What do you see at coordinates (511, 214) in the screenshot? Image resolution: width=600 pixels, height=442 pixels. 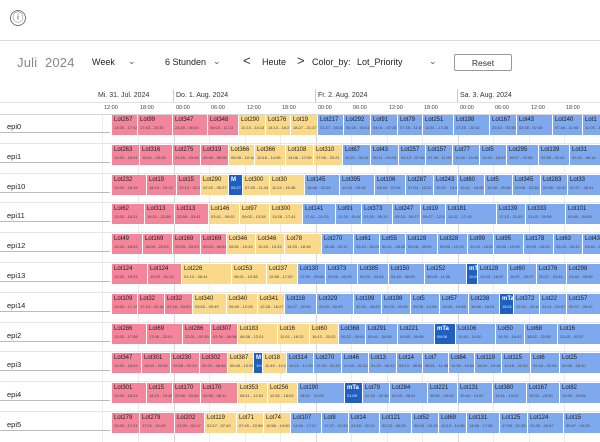 I see `lot-bar: Lot139 17:15 - 21:03` at bounding box center [511, 214].